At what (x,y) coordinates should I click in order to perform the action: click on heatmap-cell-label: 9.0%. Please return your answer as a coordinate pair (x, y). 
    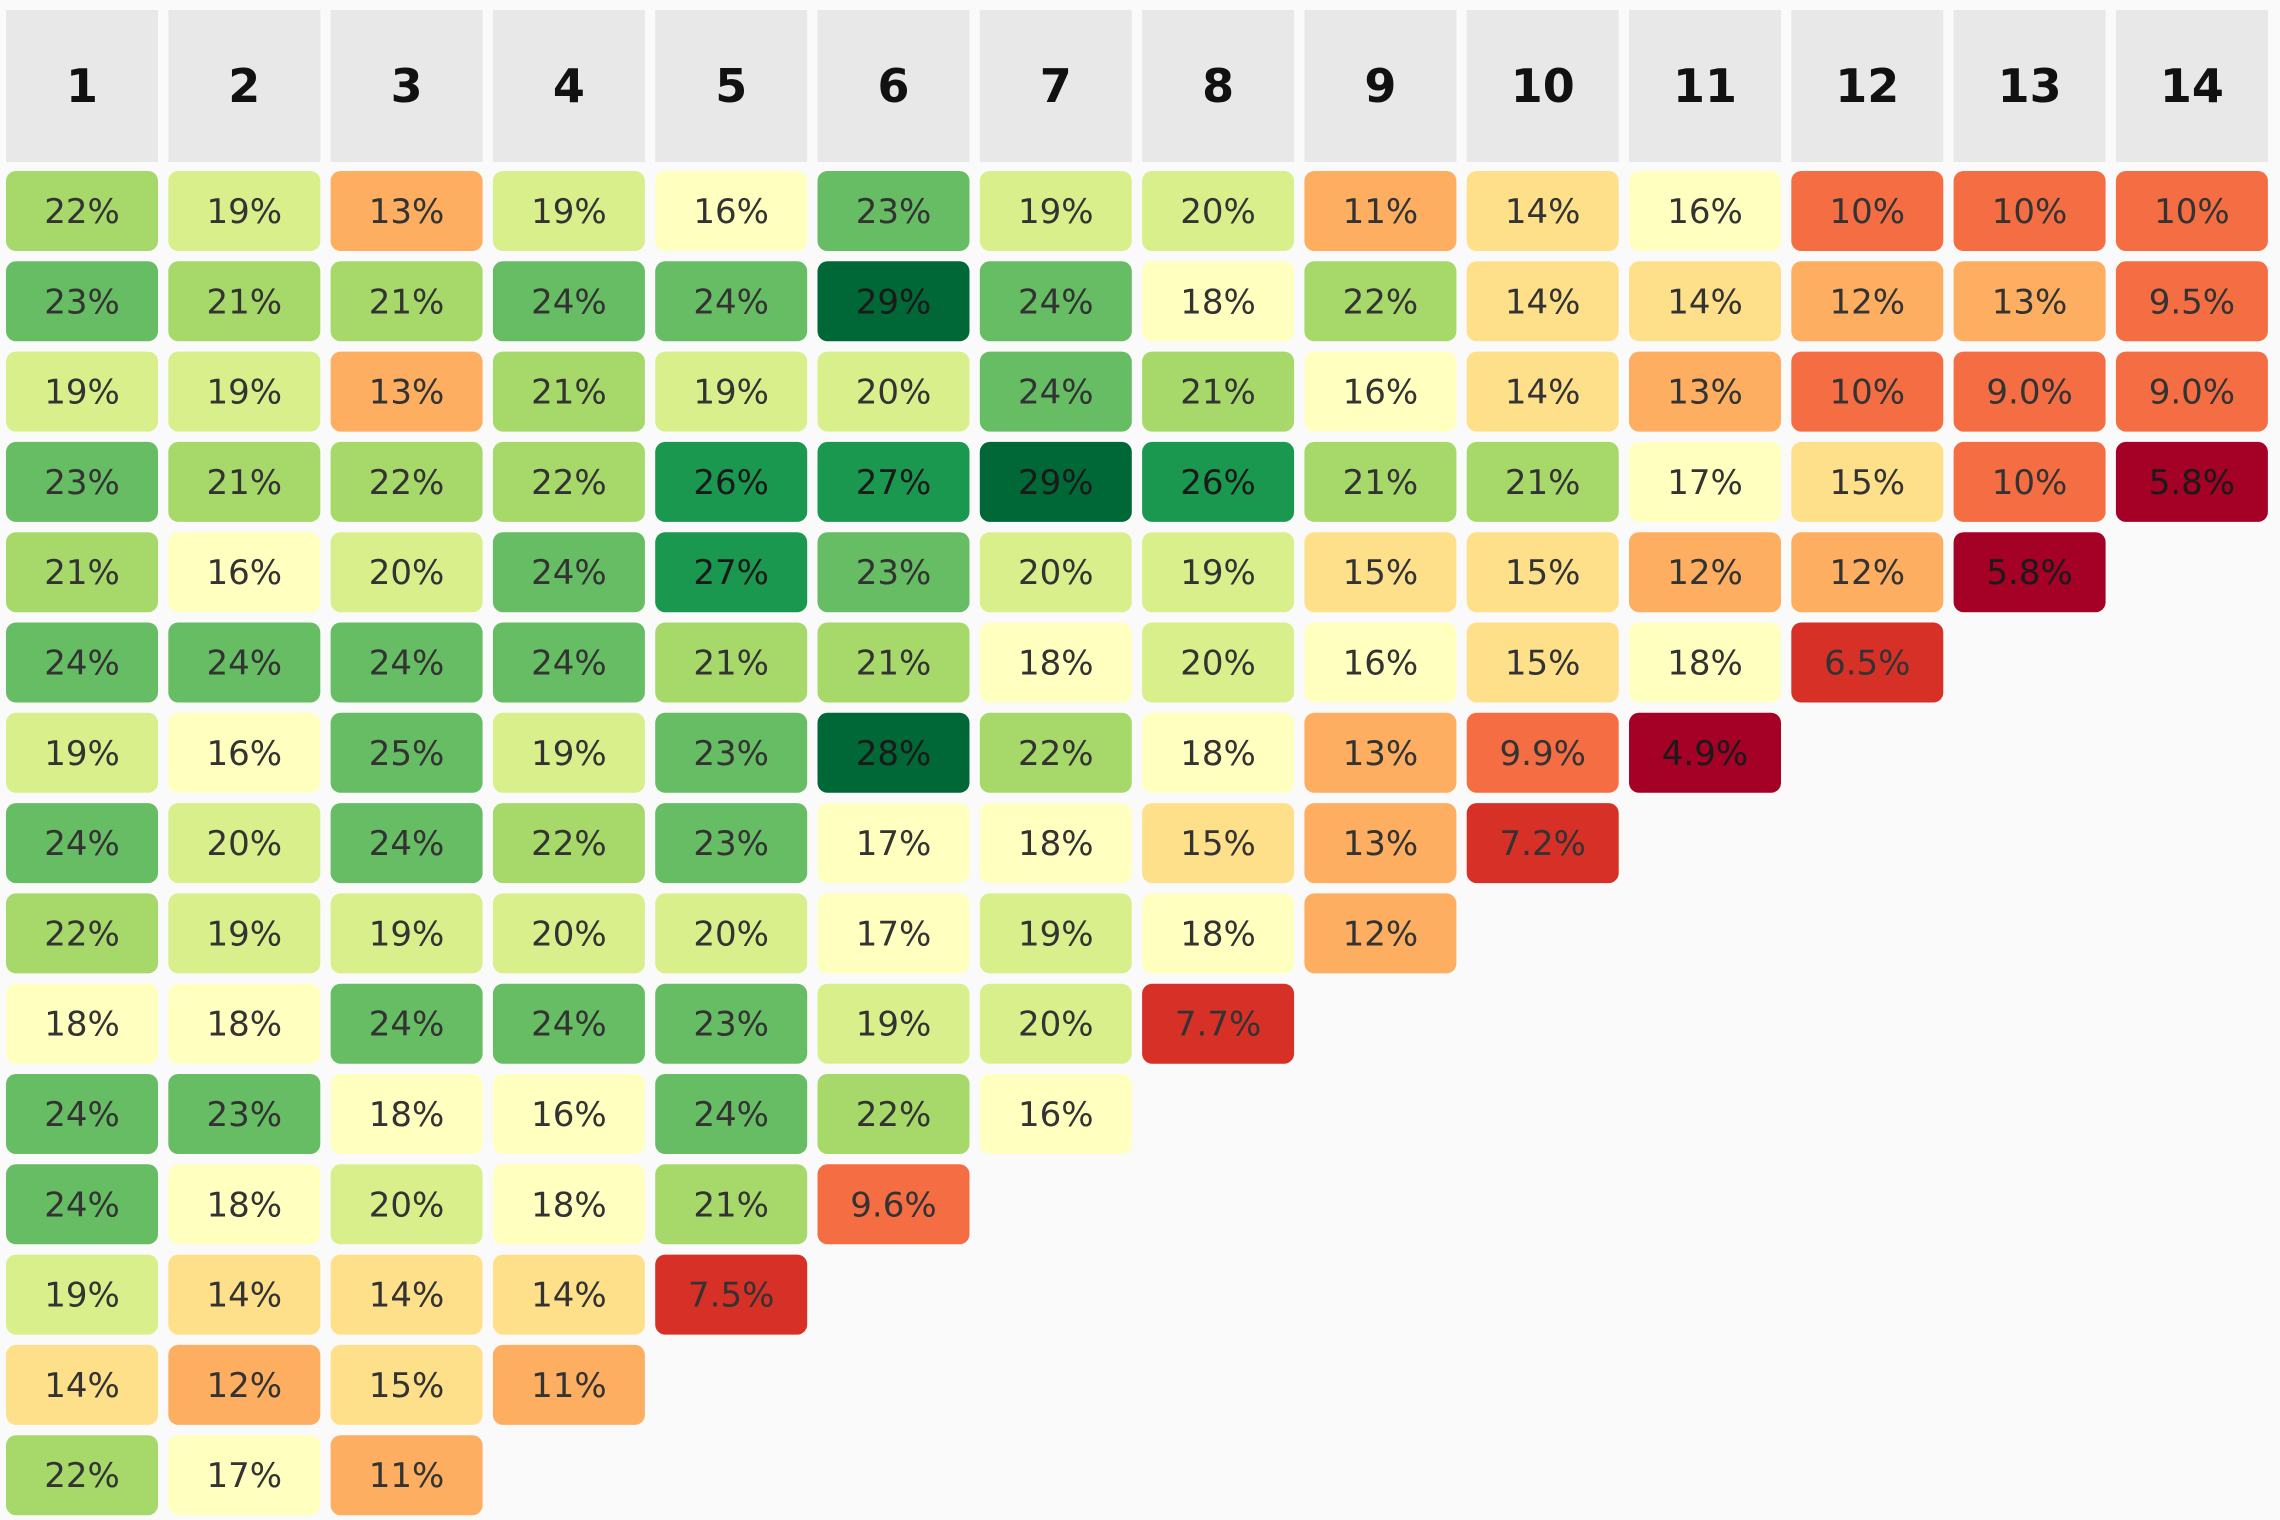
    Looking at the image, I should click on (2029, 393).